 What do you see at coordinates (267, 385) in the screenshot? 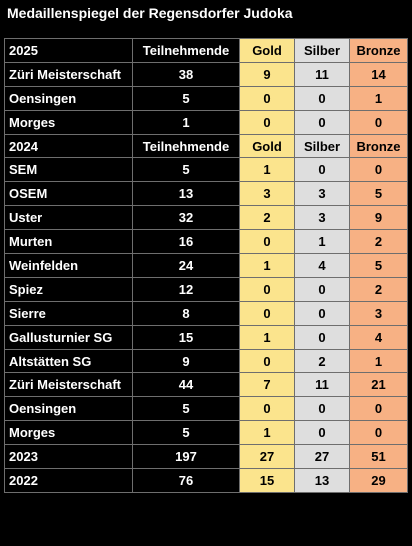
I see `gold-cell: 7` at bounding box center [267, 385].